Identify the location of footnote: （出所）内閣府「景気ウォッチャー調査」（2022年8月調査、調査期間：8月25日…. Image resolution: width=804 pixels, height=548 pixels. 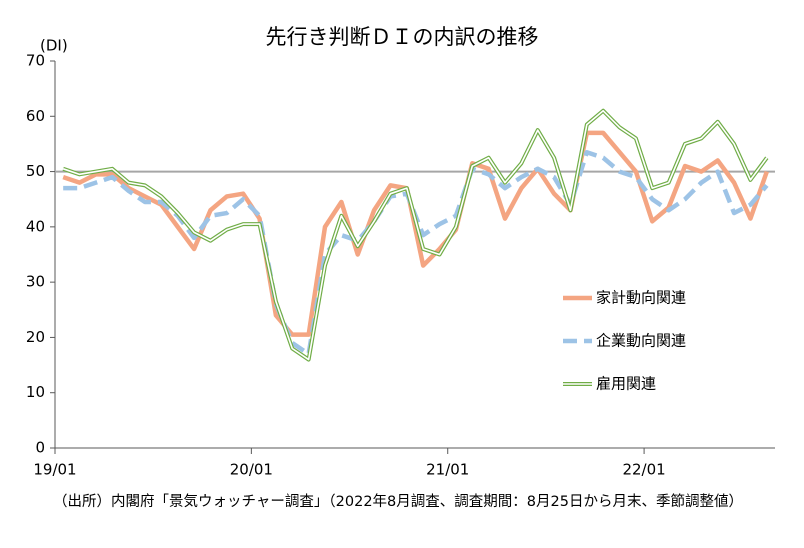
(398, 501).